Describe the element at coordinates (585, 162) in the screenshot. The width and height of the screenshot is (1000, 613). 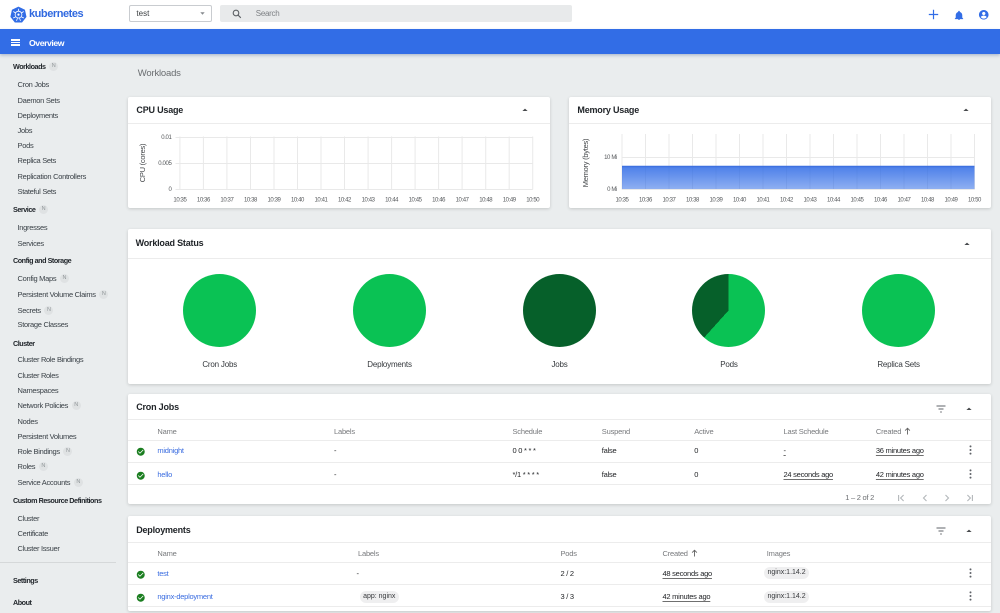
I see `svg-text: Memory (bytes)` at that location.